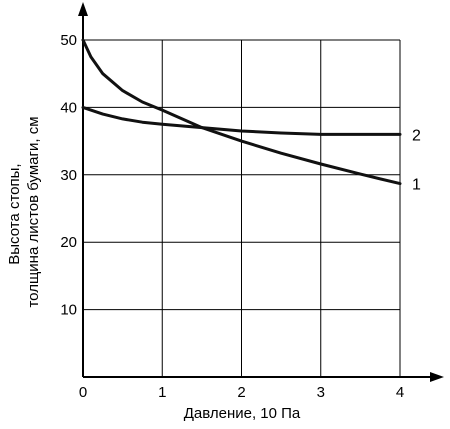 The image size is (450, 429). What do you see at coordinates (14, 213) in the screenshot?
I see `y-axis-label-line-1: Высота стопы,` at bounding box center [14, 213].